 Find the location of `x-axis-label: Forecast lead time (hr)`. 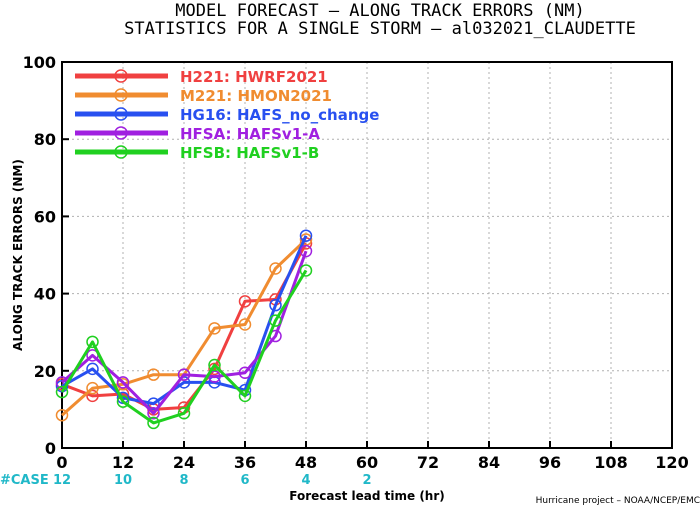

x-axis-label: Forecast lead time (hr) is located at coordinates (367, 496).